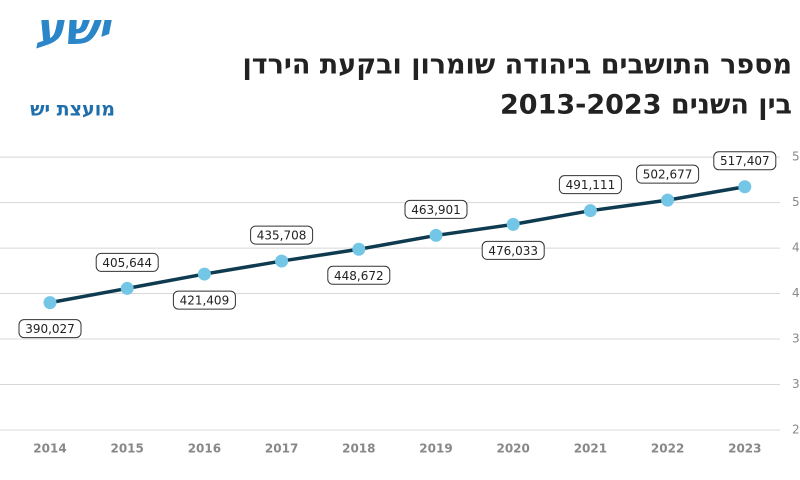 Image resolution: width=800 pixels, height=480 pixels. I want to click on logo-name: מועצת יש, so click(72, 110).